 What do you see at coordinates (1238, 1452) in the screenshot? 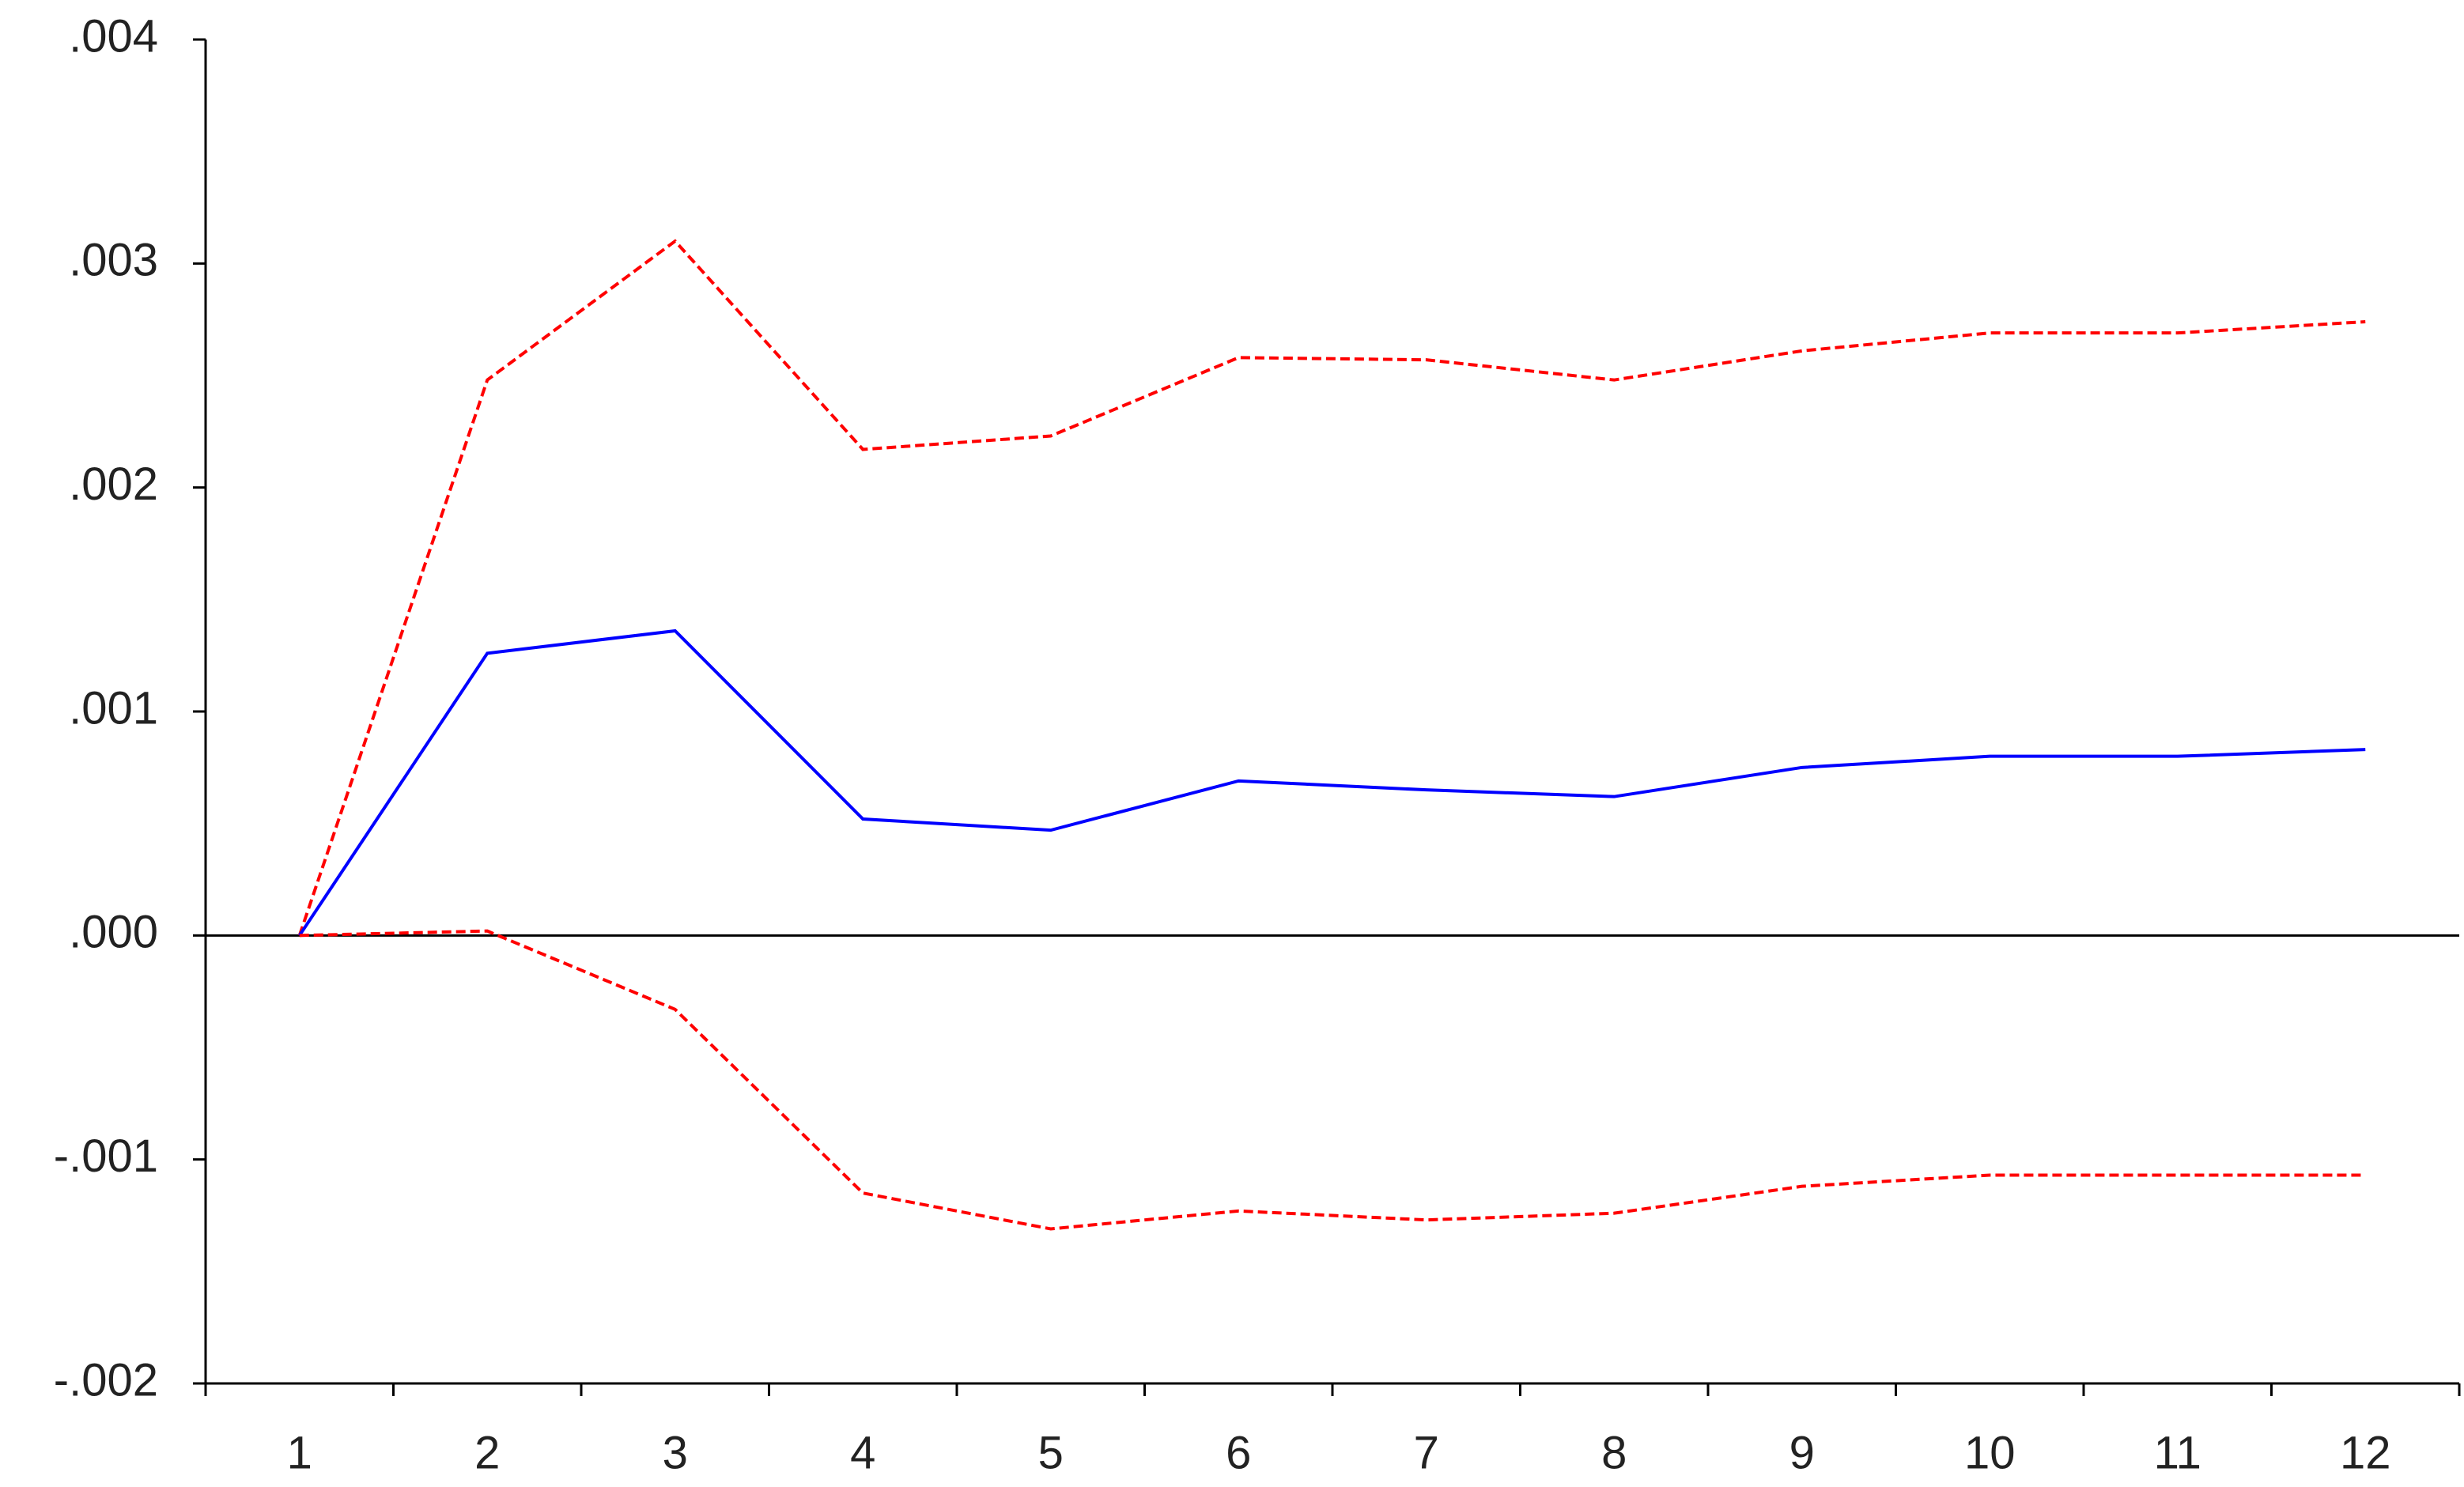
I see `x-tick-label: 6` at bounding box center [1238, 1452].